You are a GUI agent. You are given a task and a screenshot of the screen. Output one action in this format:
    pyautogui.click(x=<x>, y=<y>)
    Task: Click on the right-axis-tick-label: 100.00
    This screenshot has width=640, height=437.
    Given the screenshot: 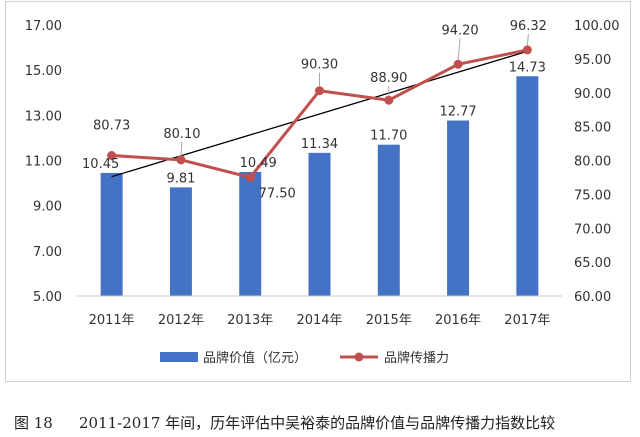 What is the action you would take?
    pyautogui.click(x=597, y=26)
    